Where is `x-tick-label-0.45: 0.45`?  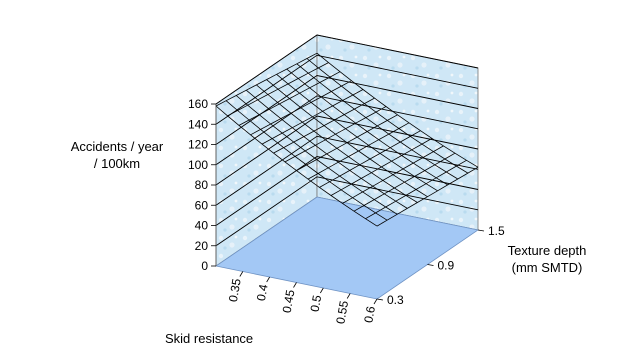
x-tick-label-0.45: 0.45 is located at coordinates (289, 301).